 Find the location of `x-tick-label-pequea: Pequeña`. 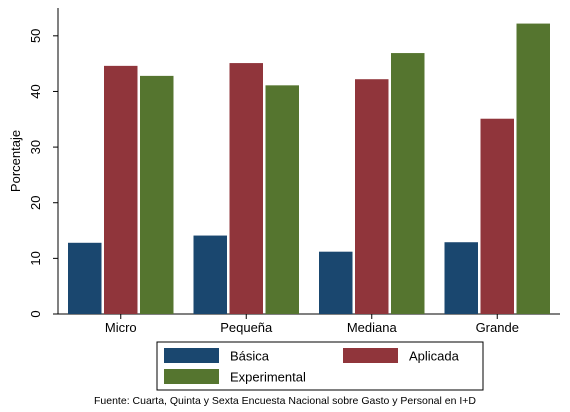

x-tick-label-pequea: Pequeña is located at coordinates (246, 327).